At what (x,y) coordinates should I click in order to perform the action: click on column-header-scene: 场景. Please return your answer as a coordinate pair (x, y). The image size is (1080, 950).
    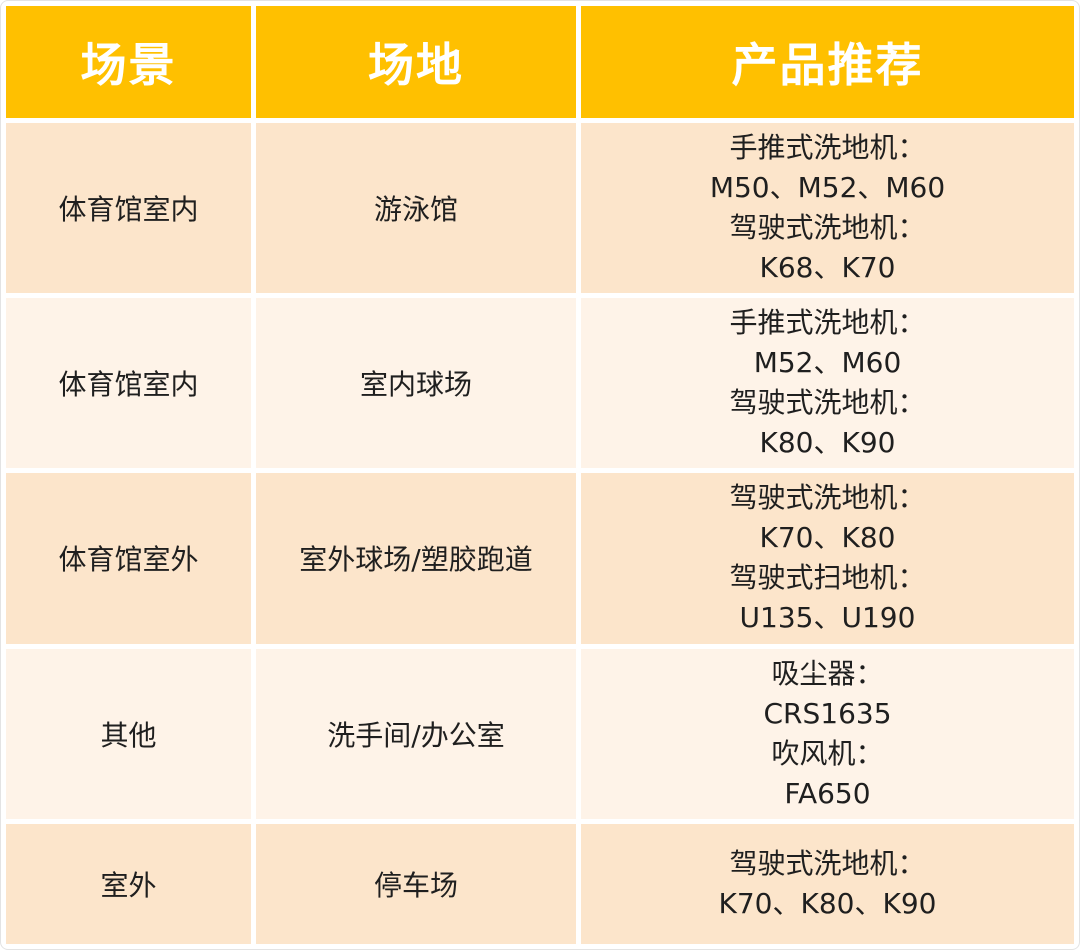
    Looking at the image, I should click on (128, 62).